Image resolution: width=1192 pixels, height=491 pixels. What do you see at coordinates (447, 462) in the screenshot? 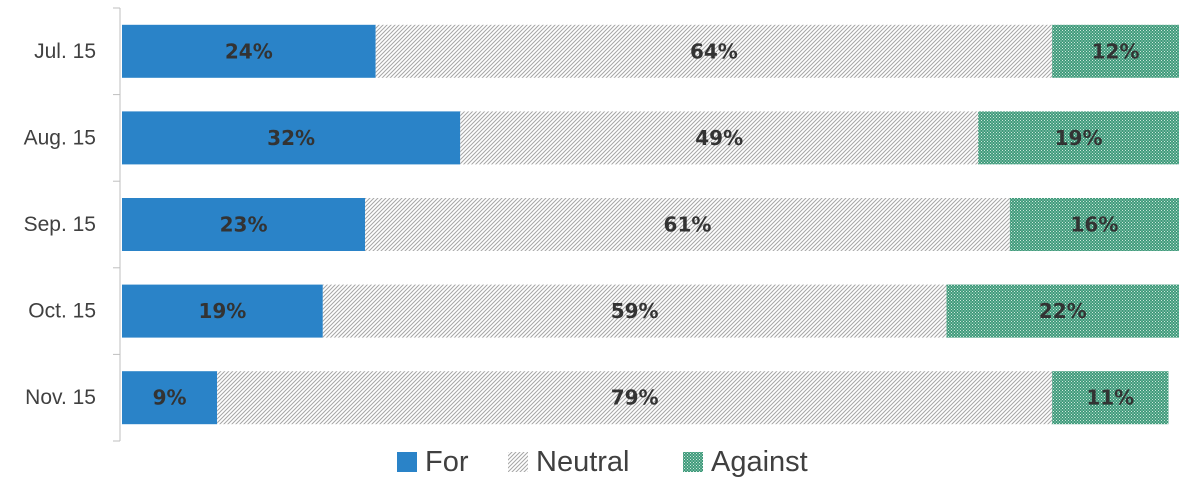
I see `legend-label-for: For` at bounding box center [447, 462].